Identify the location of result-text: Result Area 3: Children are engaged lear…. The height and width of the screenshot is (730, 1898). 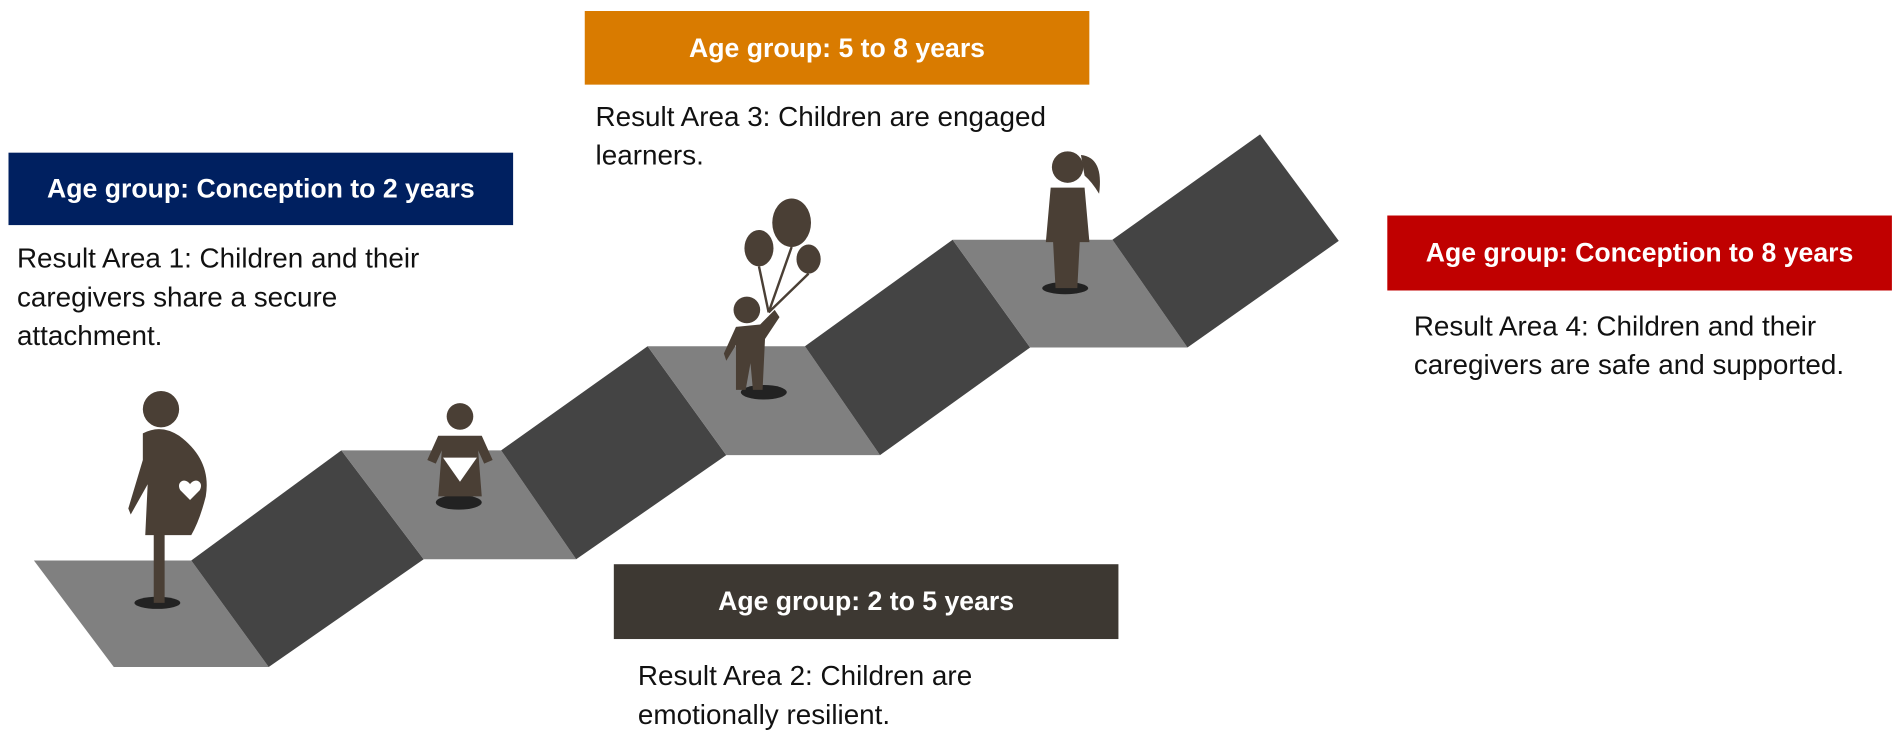
(820, 135).